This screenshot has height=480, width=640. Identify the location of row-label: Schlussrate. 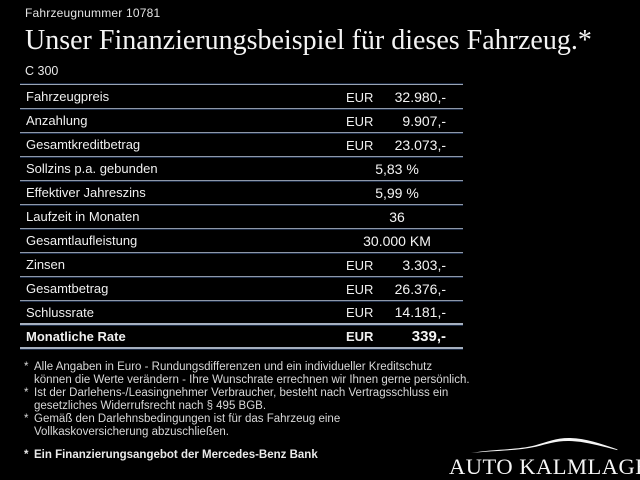
(60, 312).